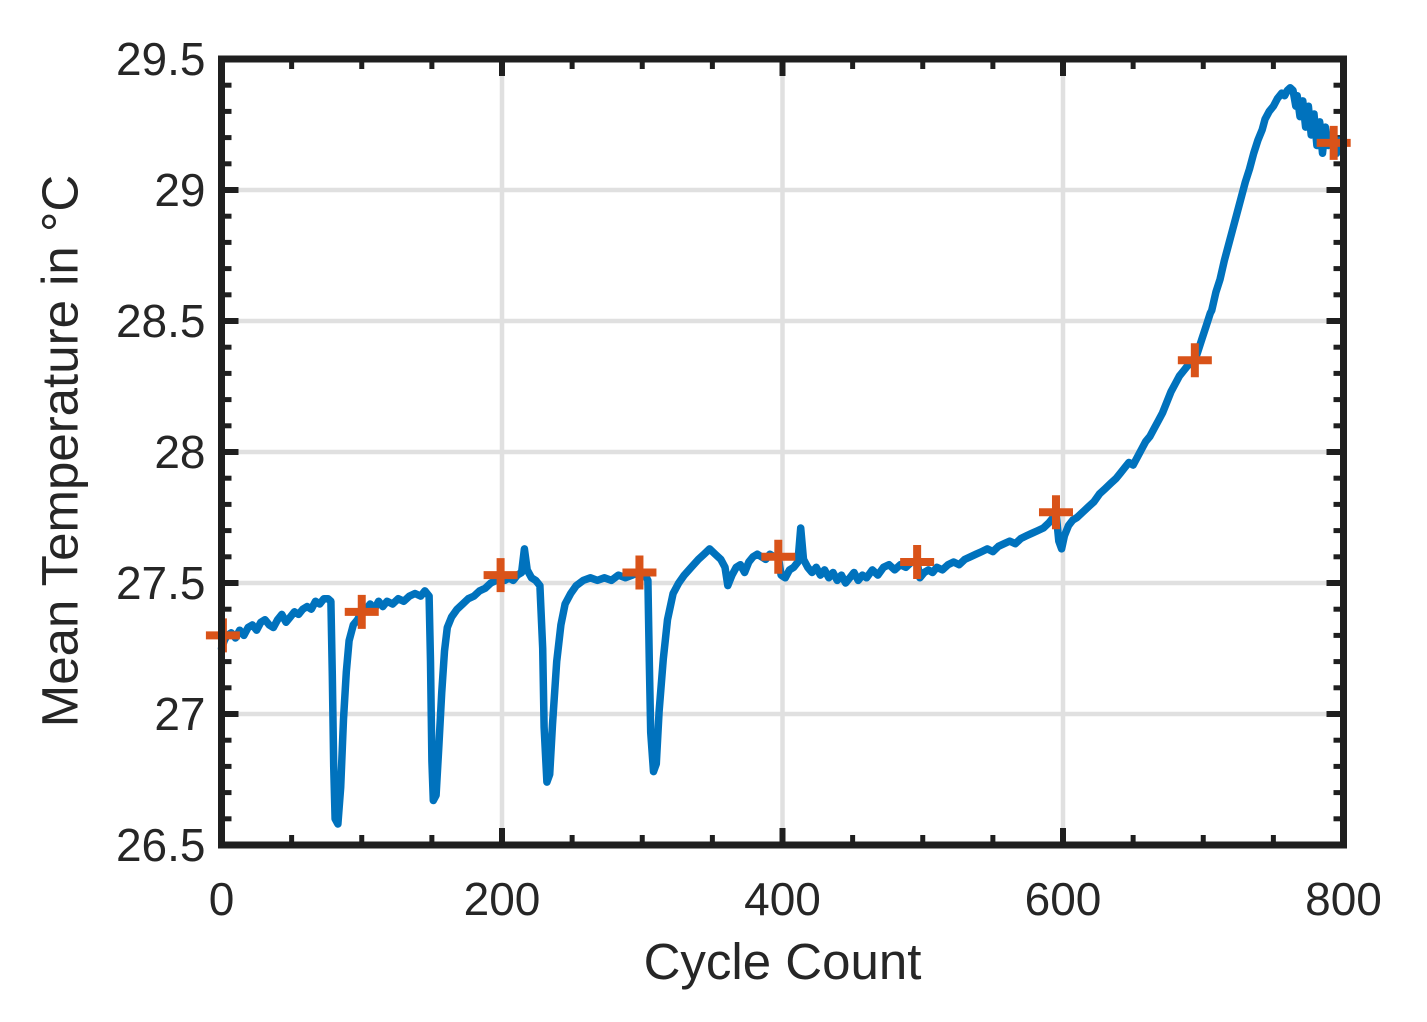  What do you see at coordinates (1343, 899) in the screenshot?
I see `x-tick-label: 800` at bounding box center [1343, 899].